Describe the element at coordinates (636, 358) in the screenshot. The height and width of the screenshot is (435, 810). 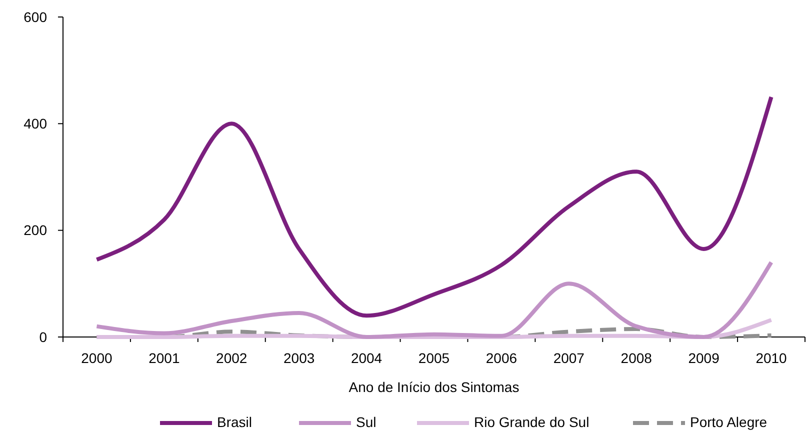
I see `x-tick-label: 2008` at that location.